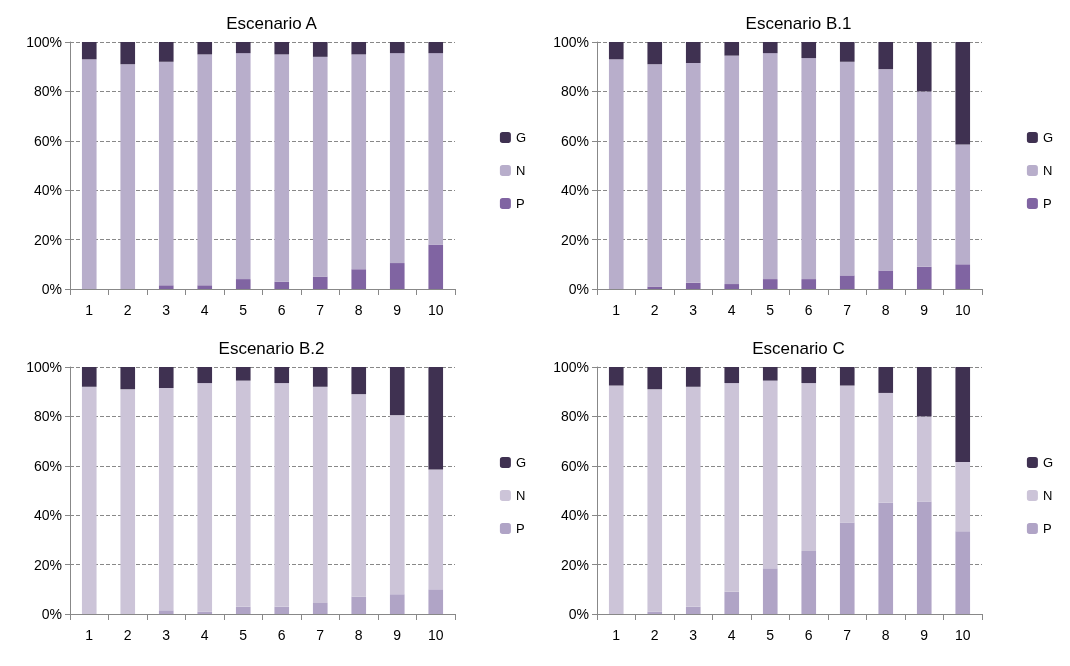 The image size is (1070, 666). What do you see at coordinates (243, 310) in the screenshot?
I see `x-tick-label: 5` at bounding box center [243, 310].